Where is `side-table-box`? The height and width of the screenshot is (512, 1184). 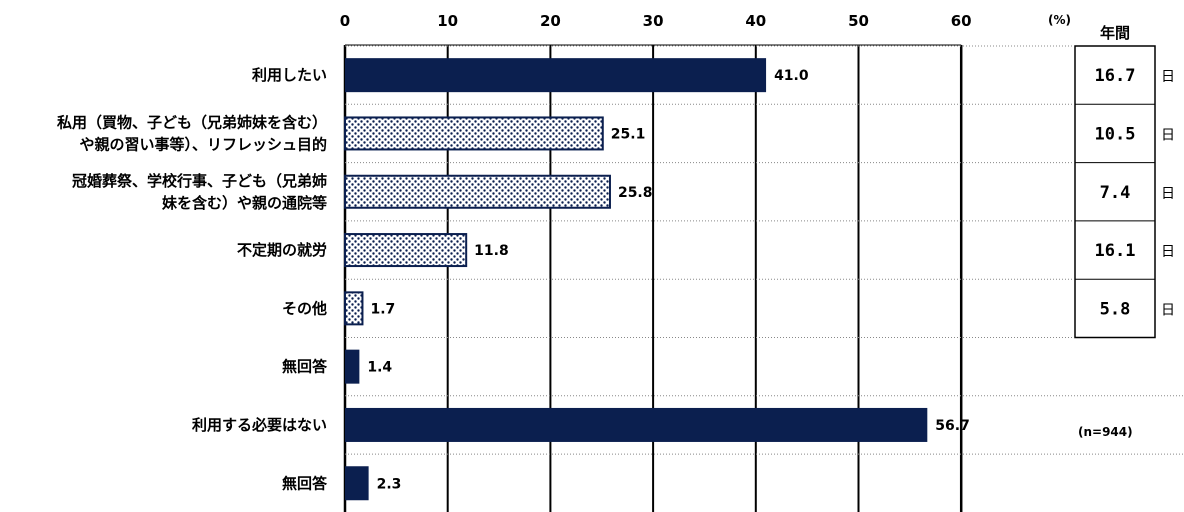
side-table-box is located at coordinates (1115, 192).